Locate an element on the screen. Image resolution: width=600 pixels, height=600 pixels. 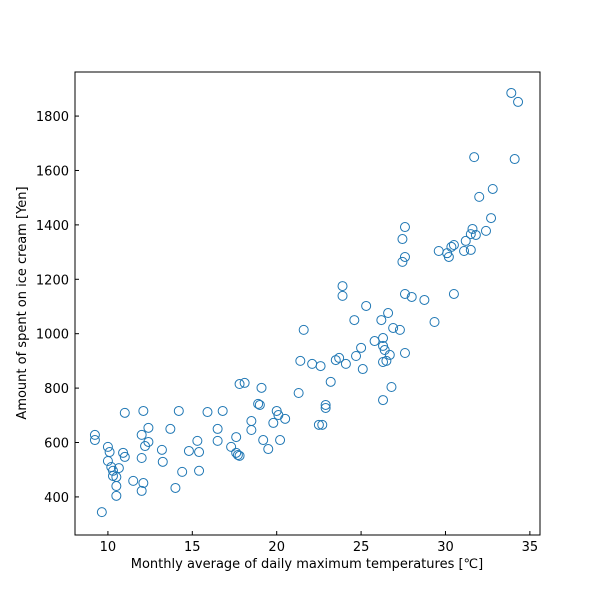
y-tick-label: 1000 is located at coordinates (52, 335).